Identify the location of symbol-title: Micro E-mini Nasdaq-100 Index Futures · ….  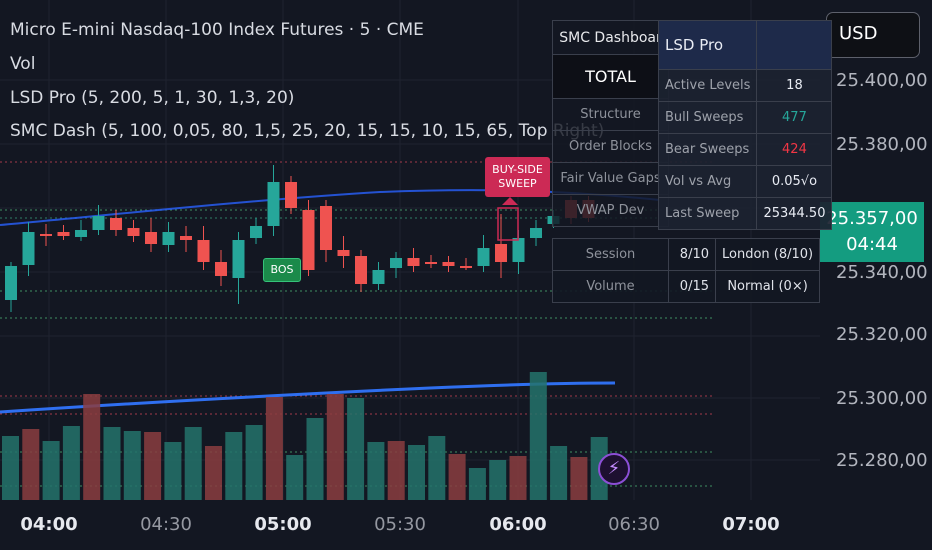
(217, 30).